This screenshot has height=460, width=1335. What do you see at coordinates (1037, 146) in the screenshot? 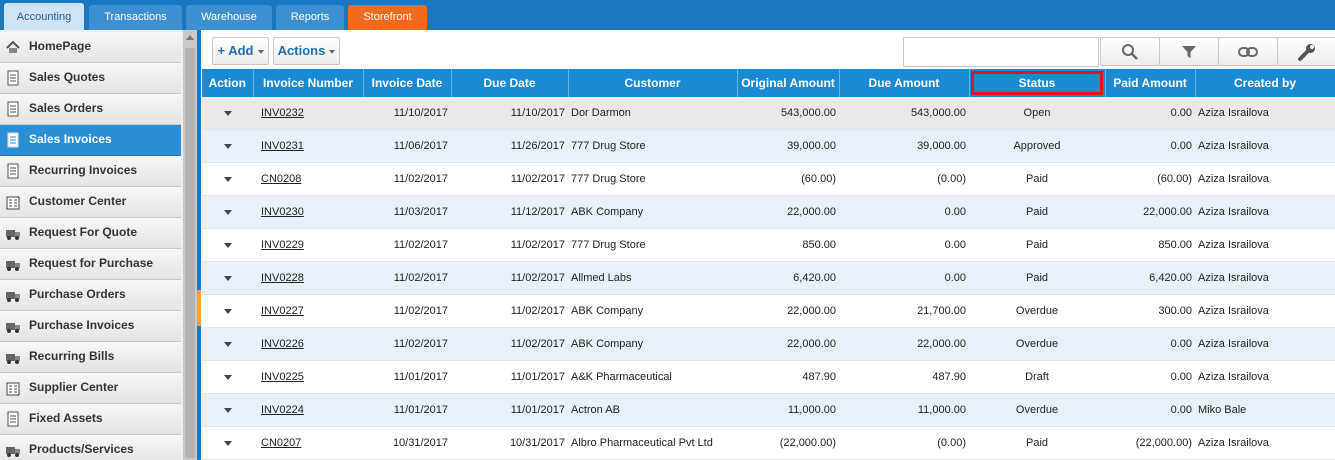
I see `status-cell: Approved` at bounding box center [1037, 146].